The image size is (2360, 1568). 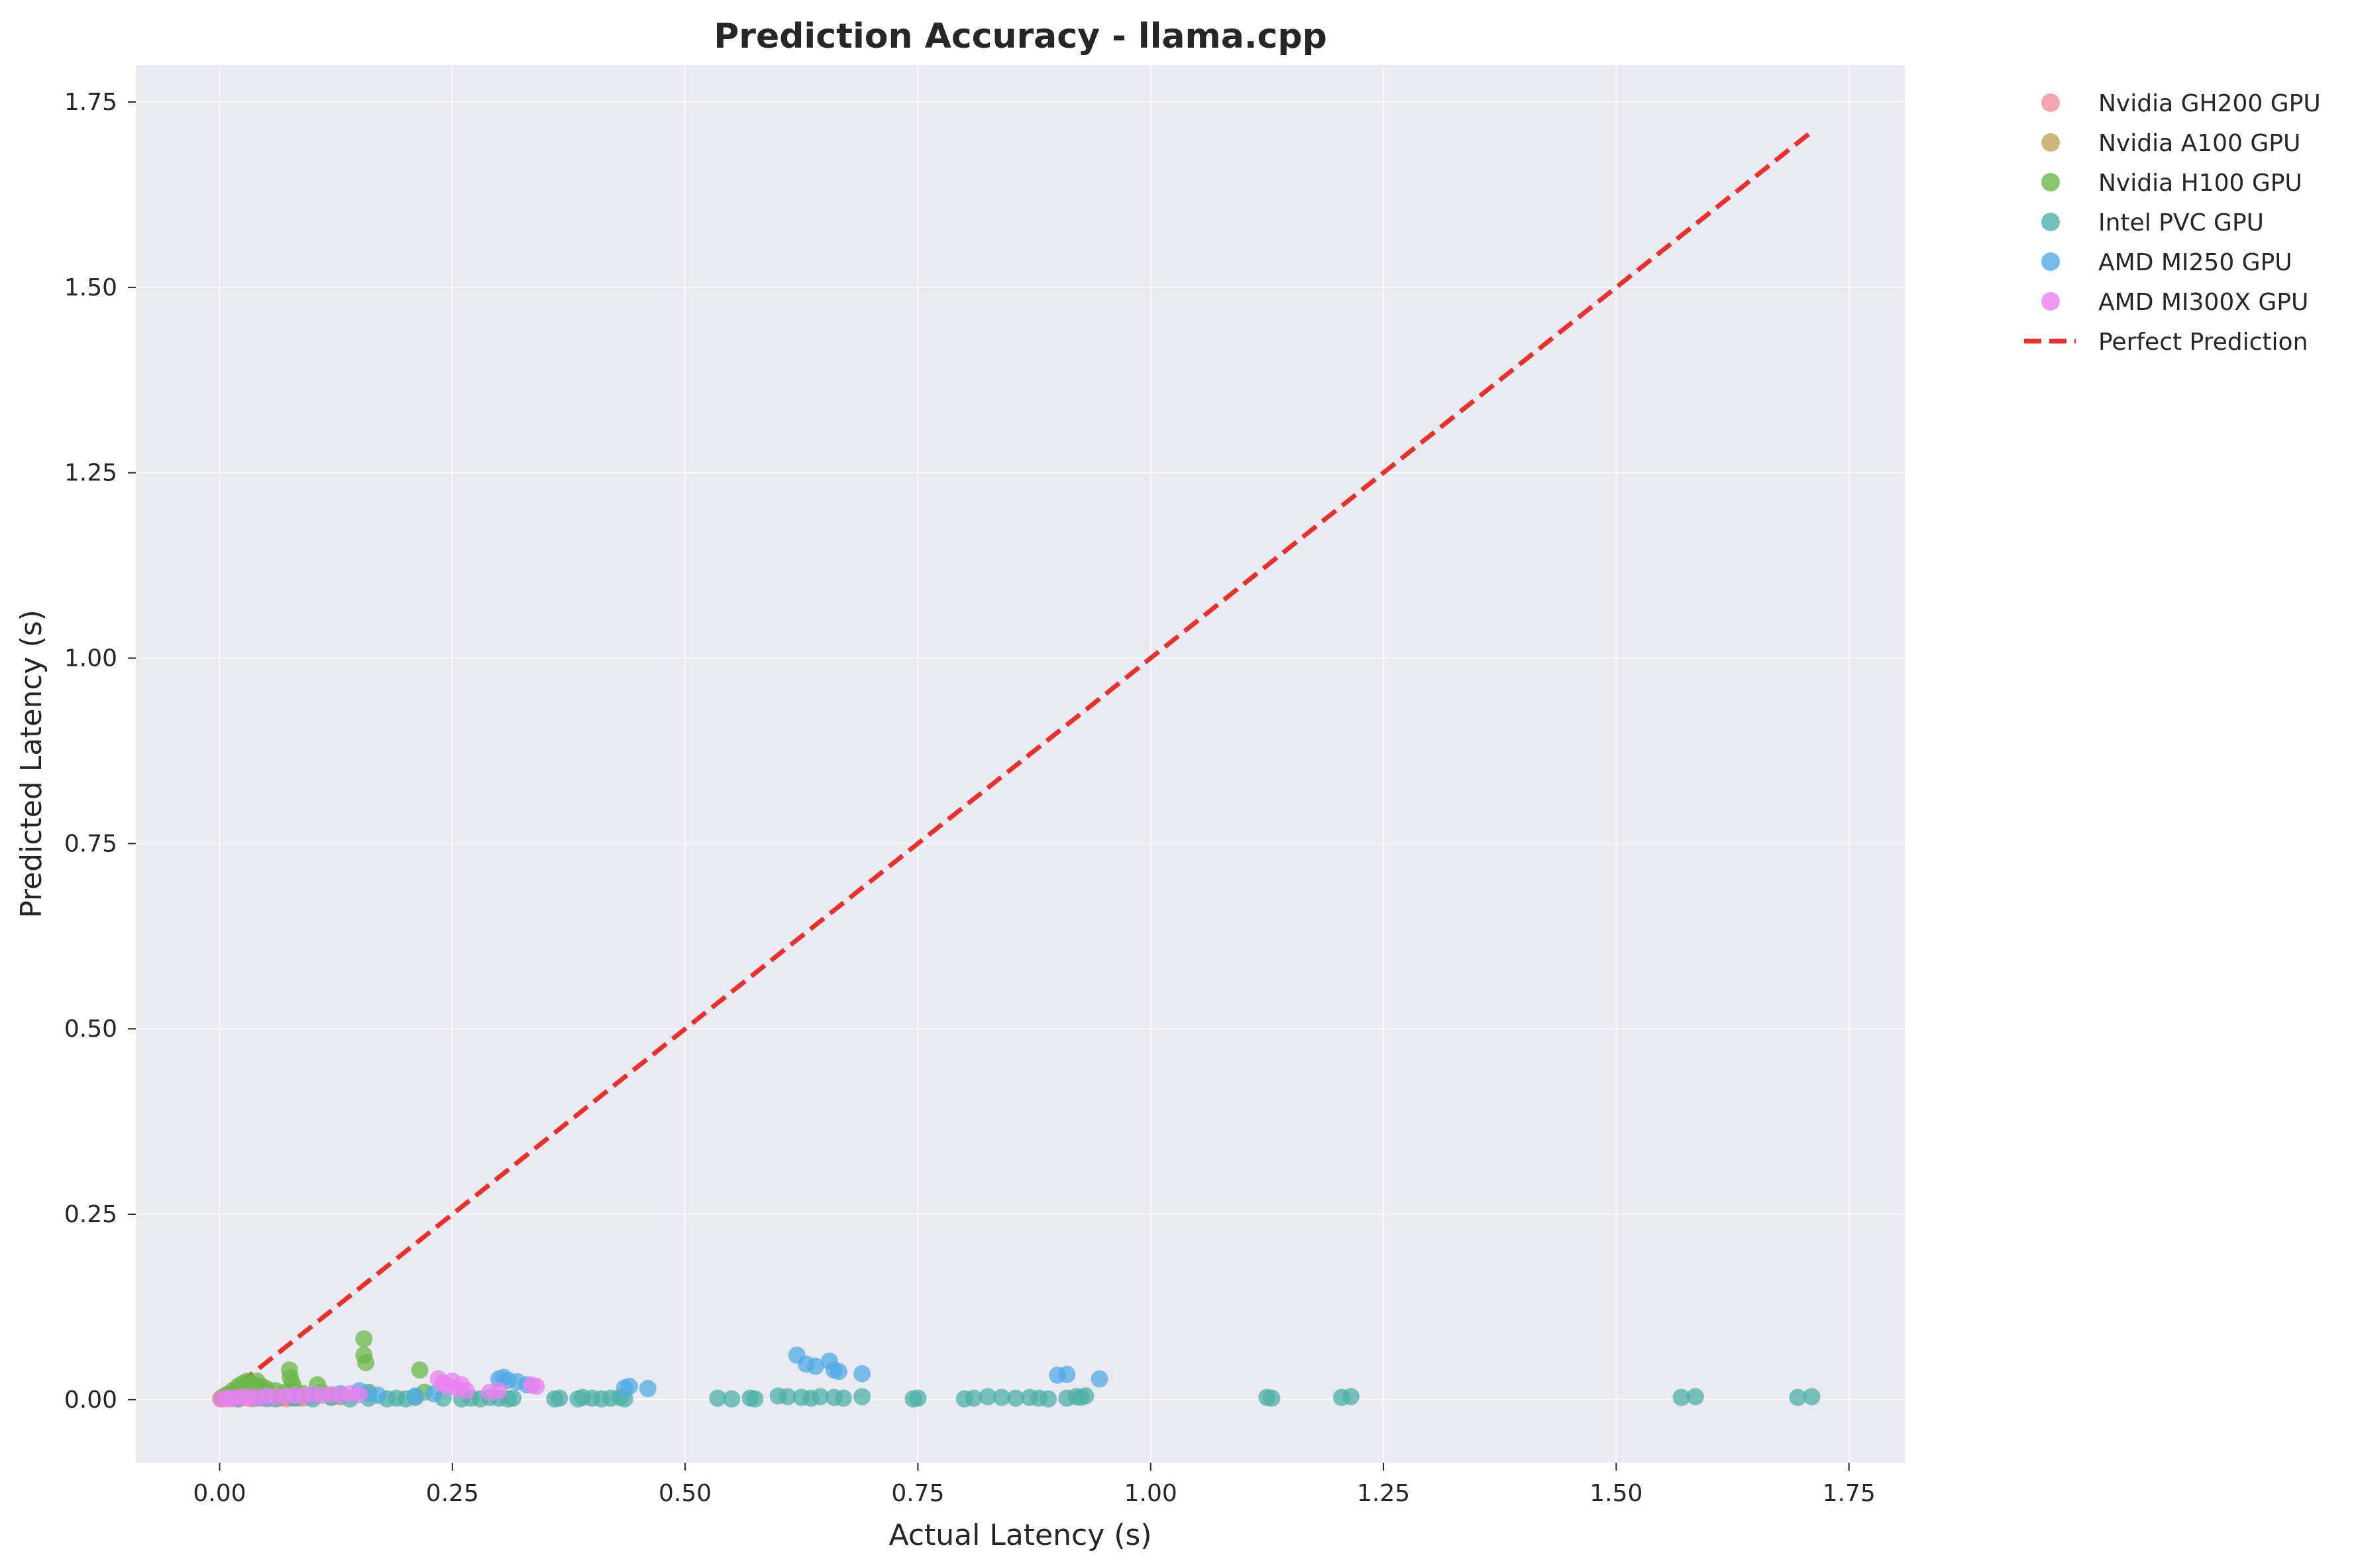 I want to click on x-axis-ticks: 0.00 0.25 0.50 0.75 1.00 1.25 1.50 1.75, so click(x=1035, y=1485).